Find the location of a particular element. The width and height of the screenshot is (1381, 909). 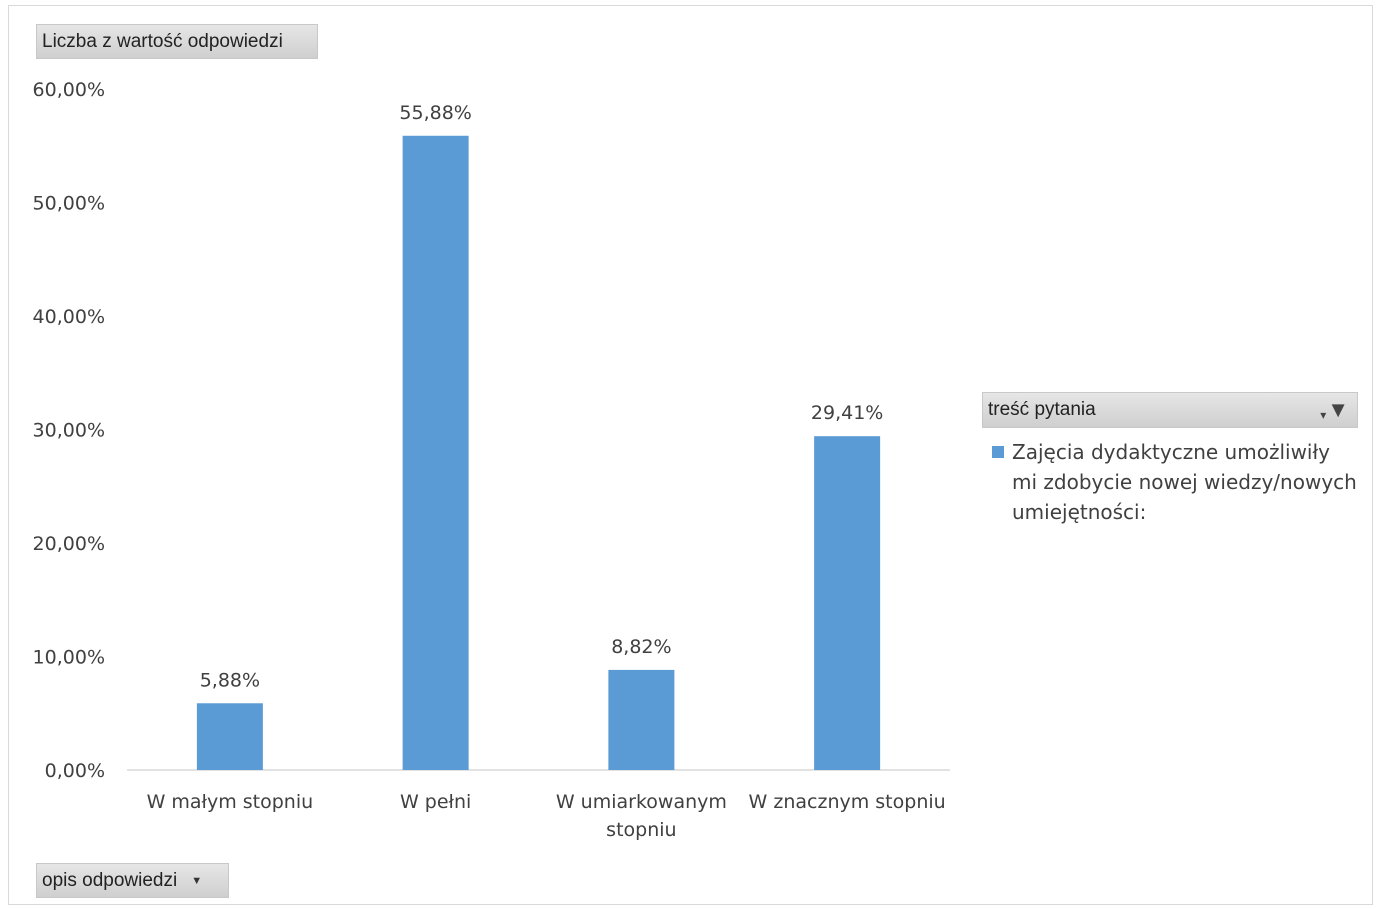

legend-field-label: treść pytania is located at coordinates (1042, 409).